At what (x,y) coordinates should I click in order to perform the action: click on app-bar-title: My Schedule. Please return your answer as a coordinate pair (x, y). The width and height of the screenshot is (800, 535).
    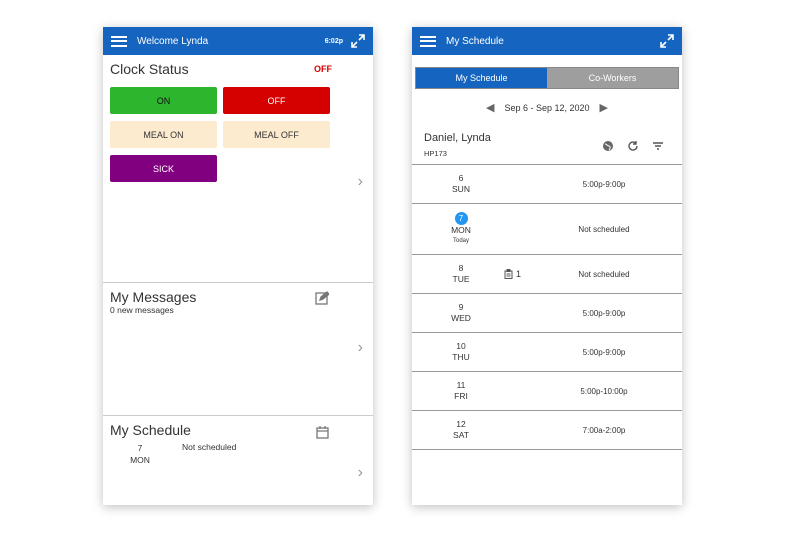
    Looking at the image, I should click on (475, 41).